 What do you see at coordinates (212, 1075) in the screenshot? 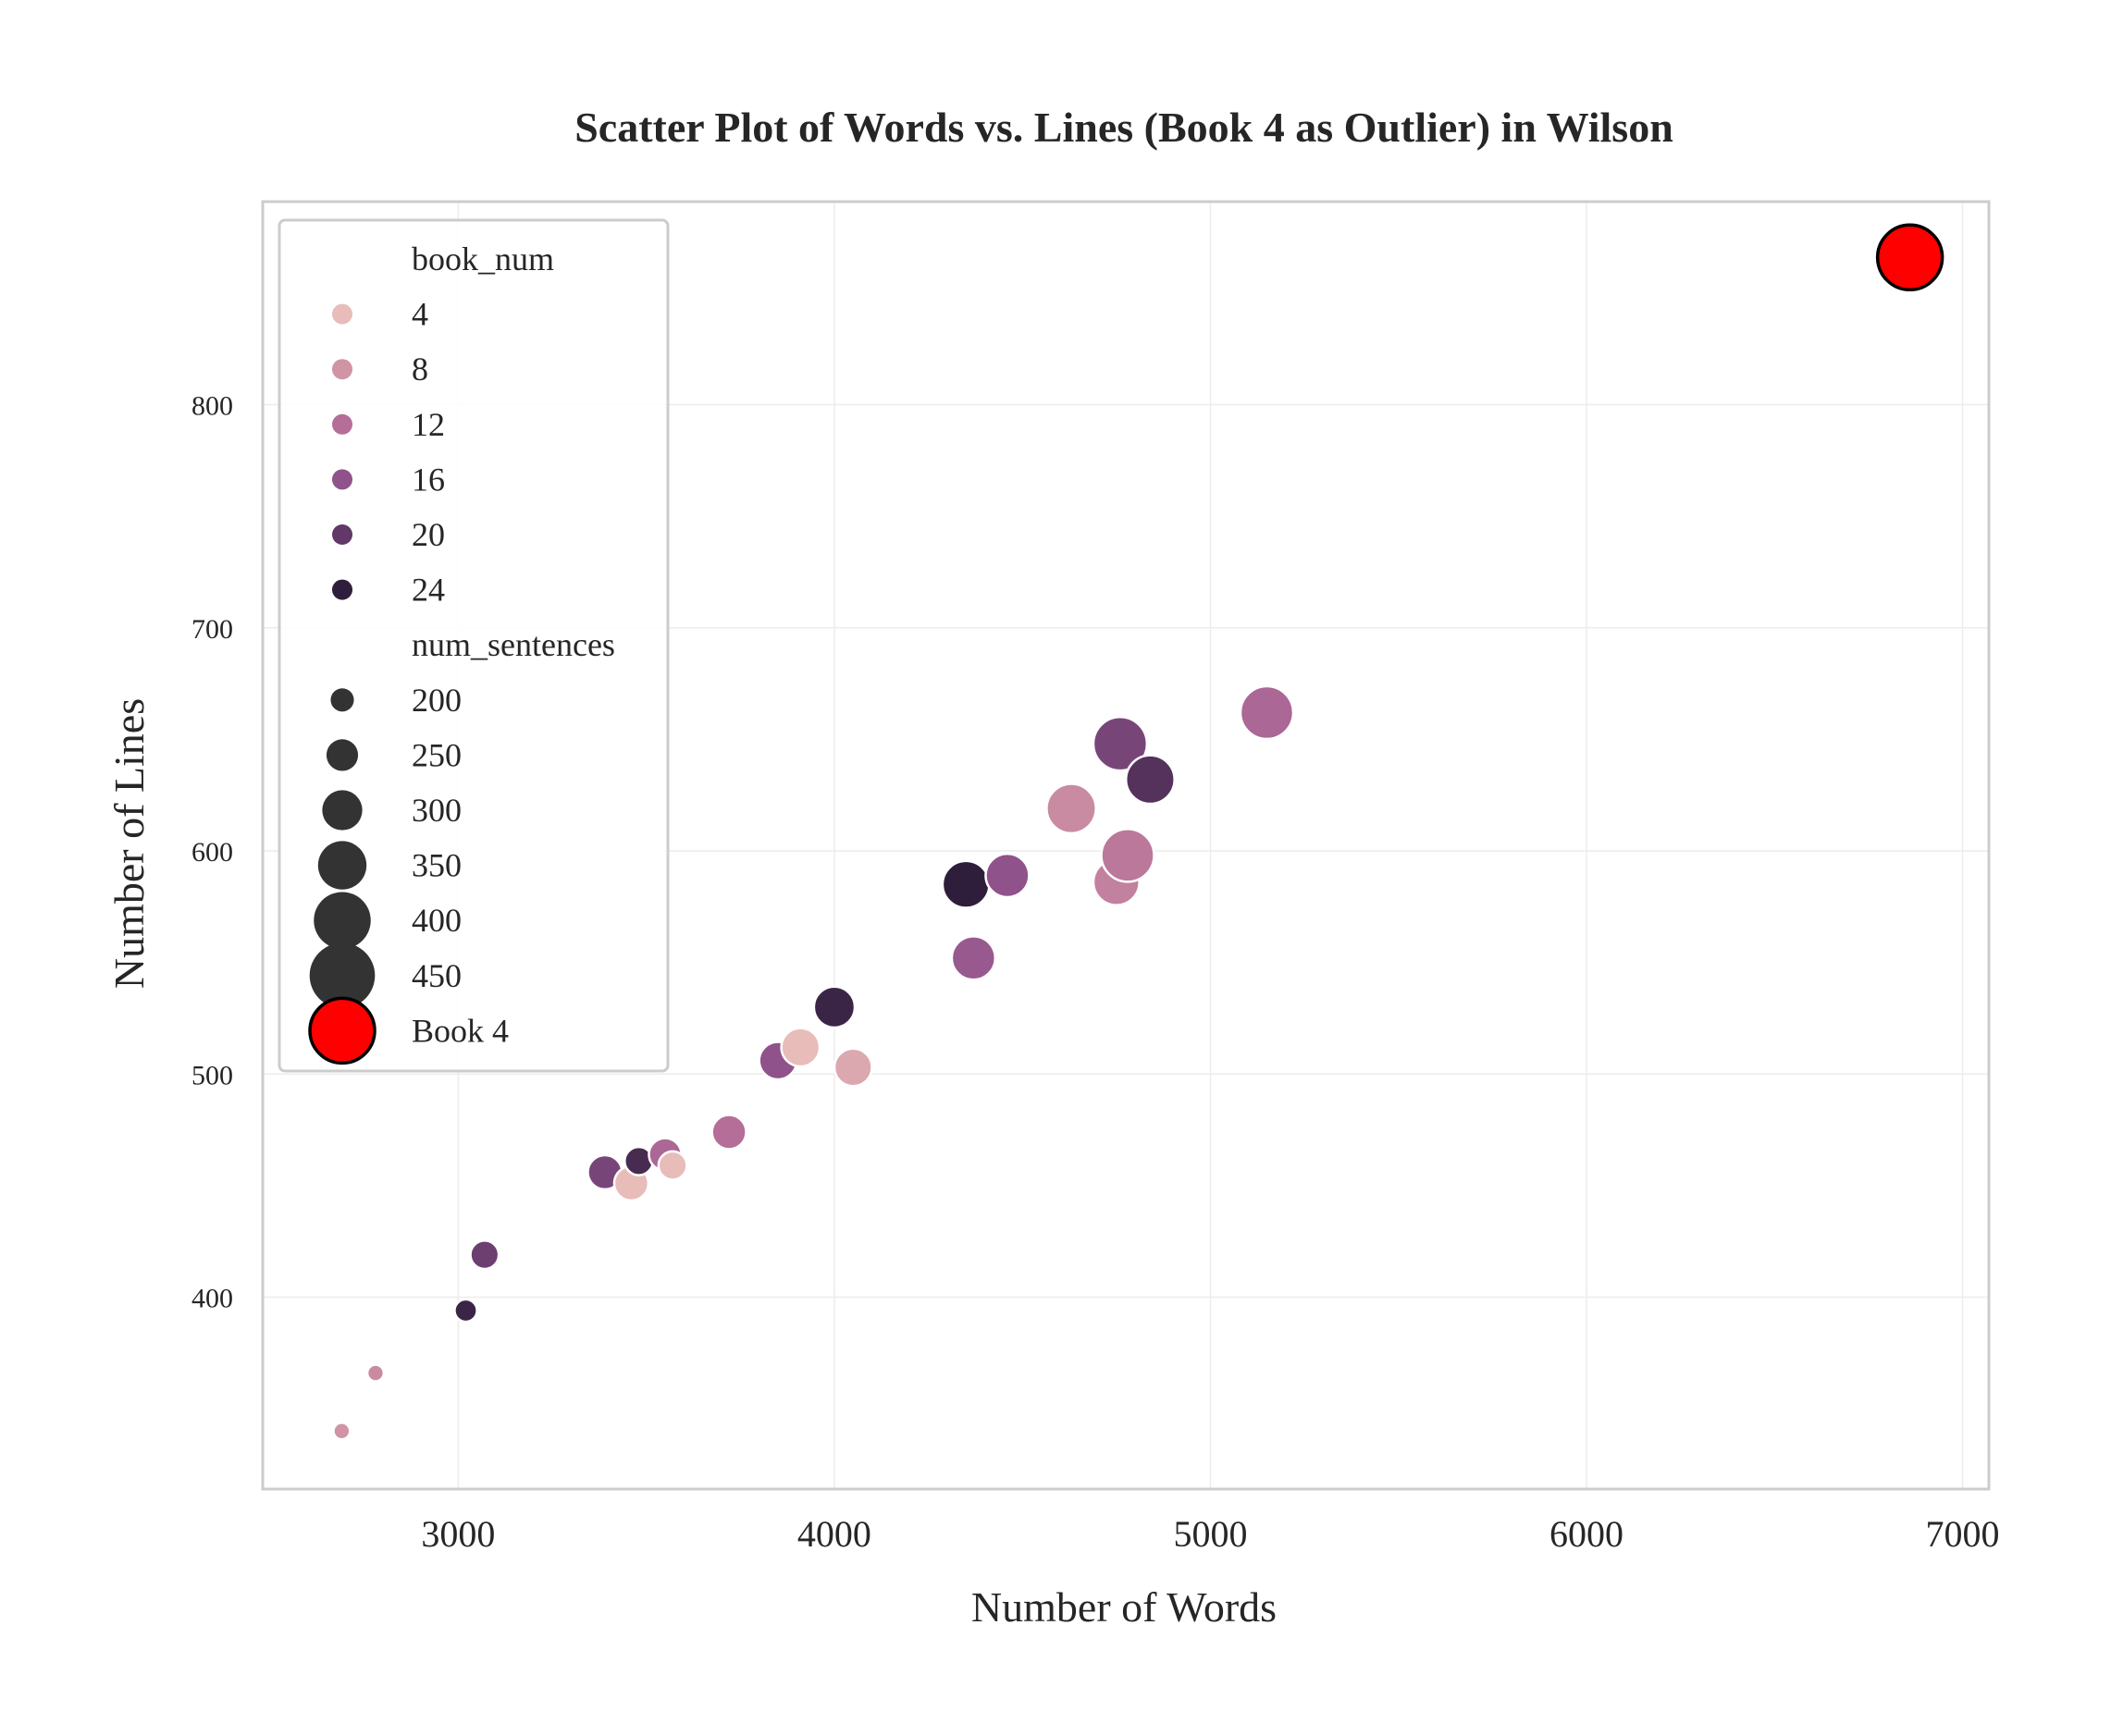
I see `y-tick-label: 500` at bounding box center [212, 1075].